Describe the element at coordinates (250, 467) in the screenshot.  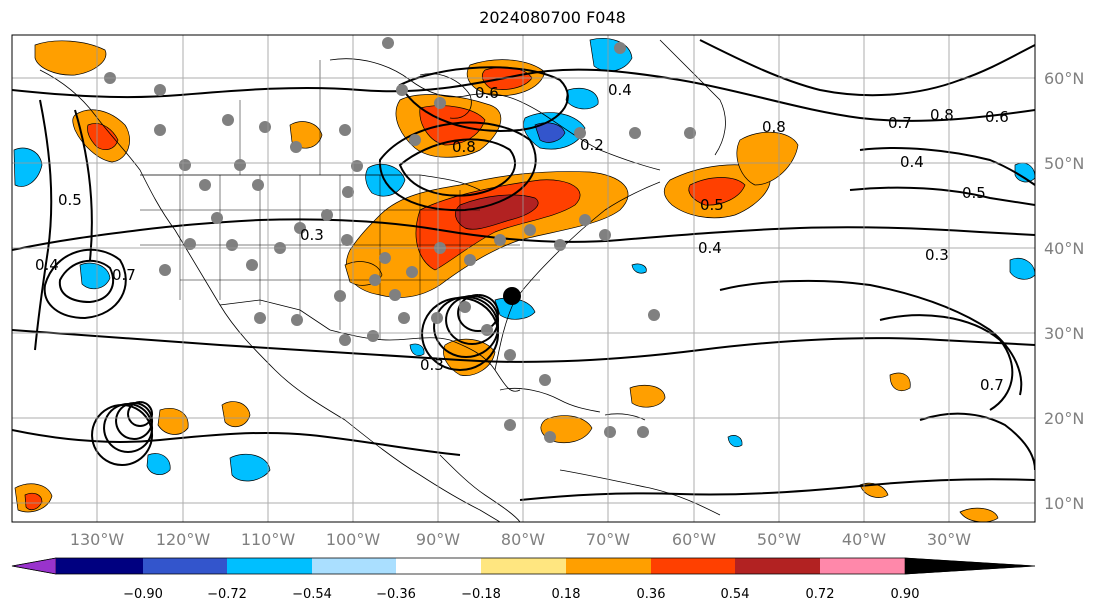
I see `shade-blue-pac-trop` at that location.